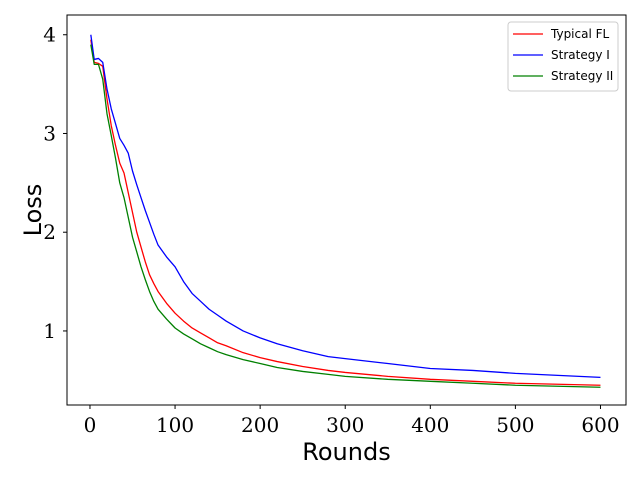 The image size is (640, 480). I want to click on x-tick-label: 0, so click(90, 425).